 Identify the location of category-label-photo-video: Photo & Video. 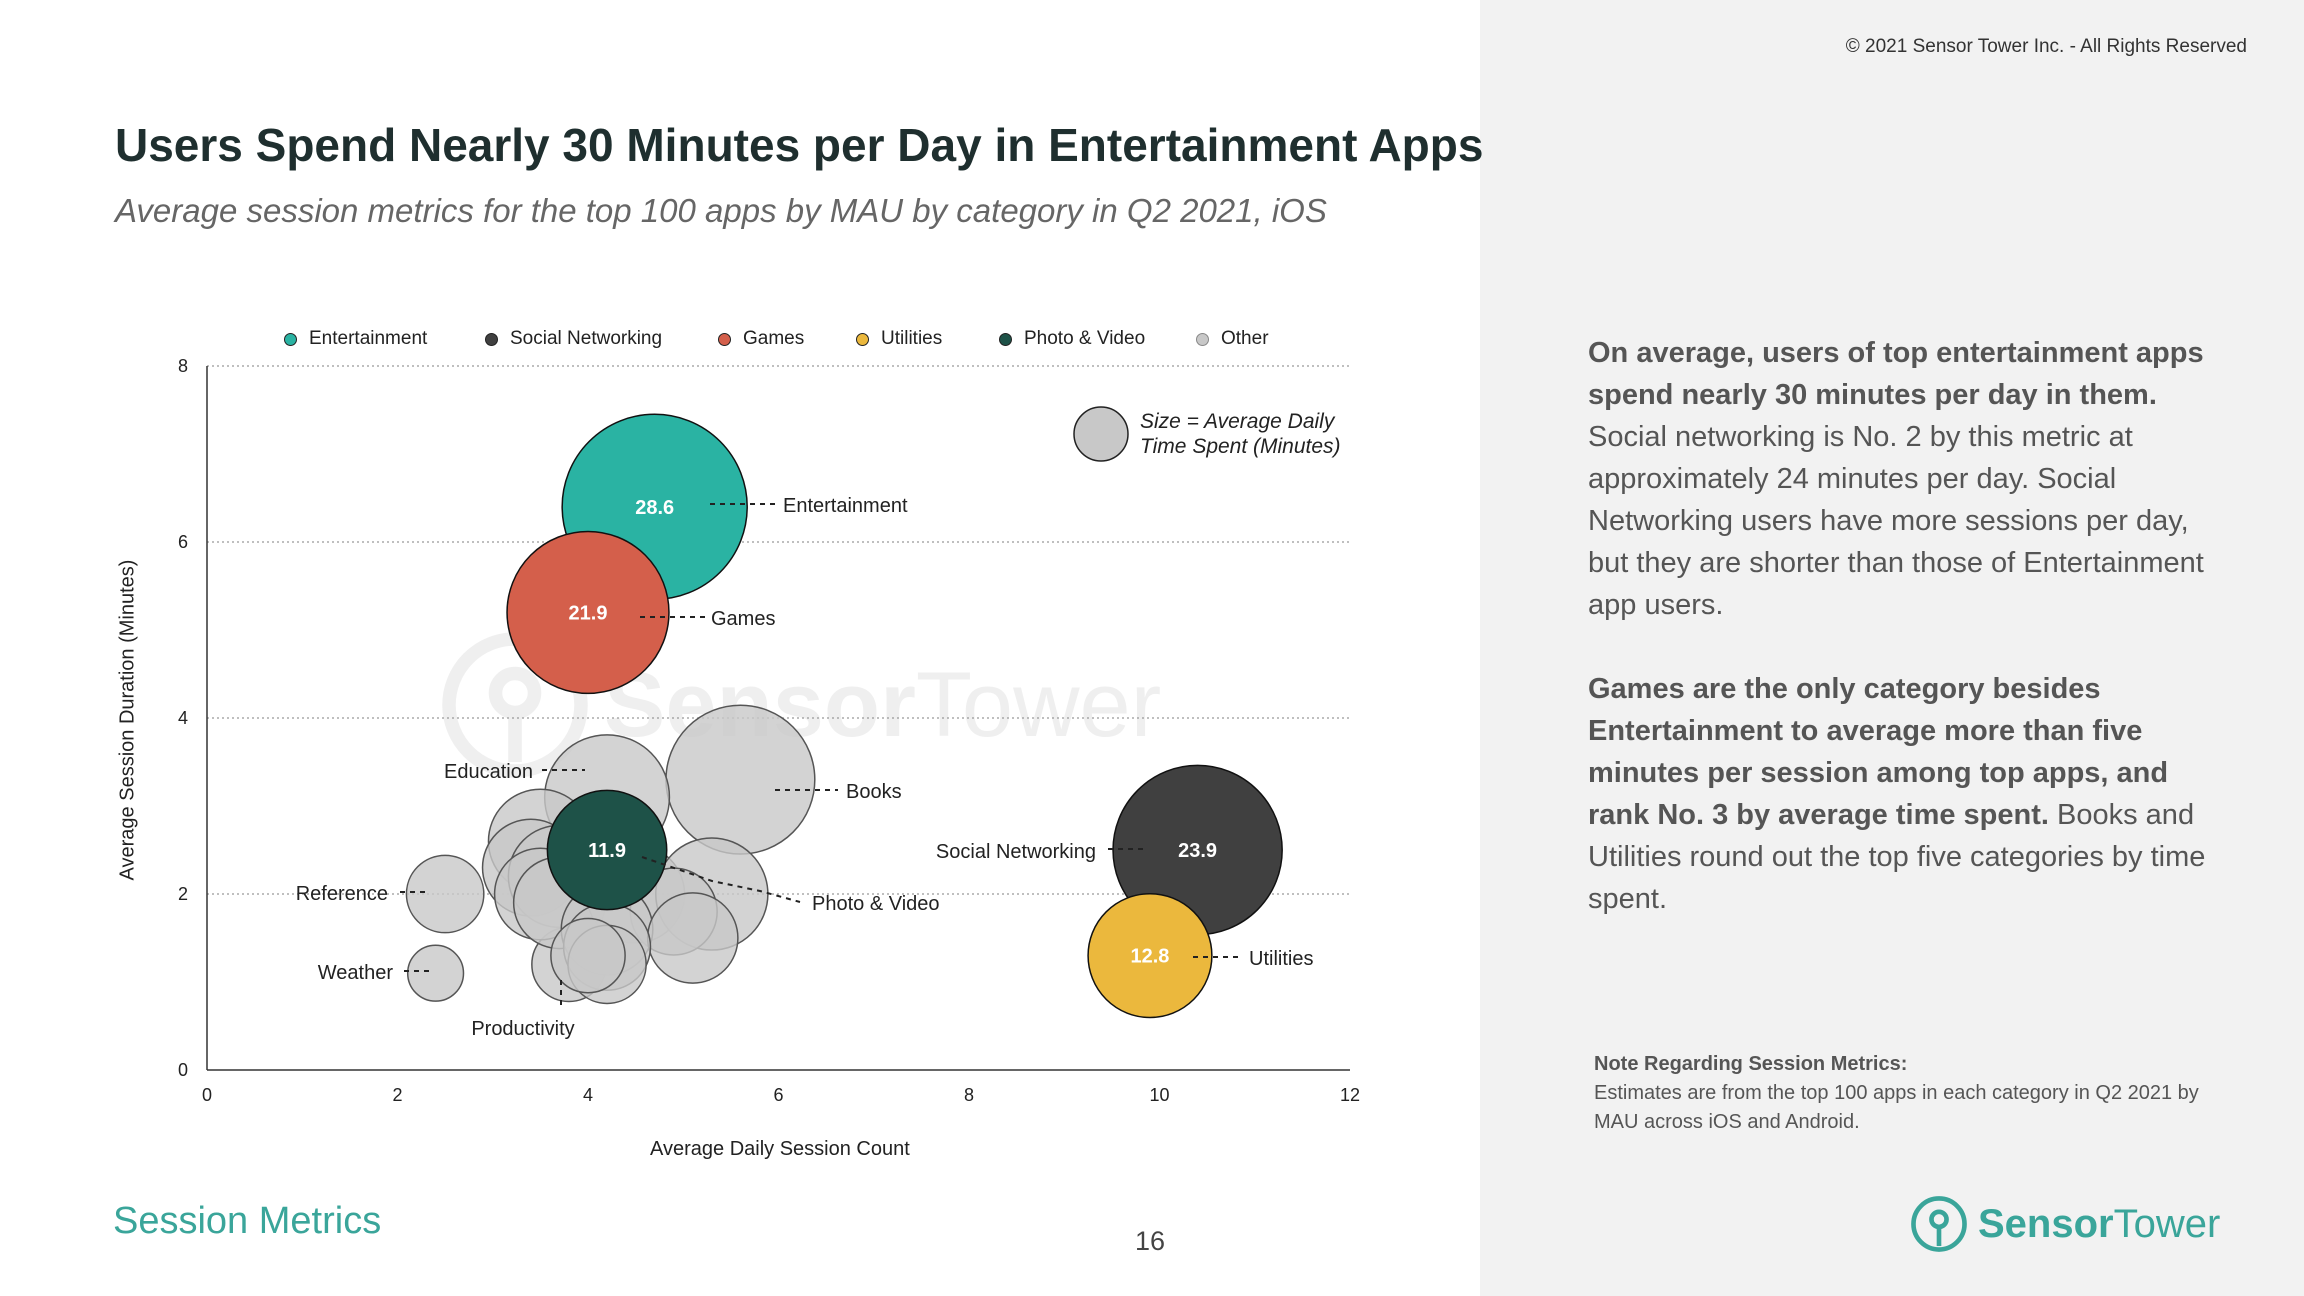
(876, 904).